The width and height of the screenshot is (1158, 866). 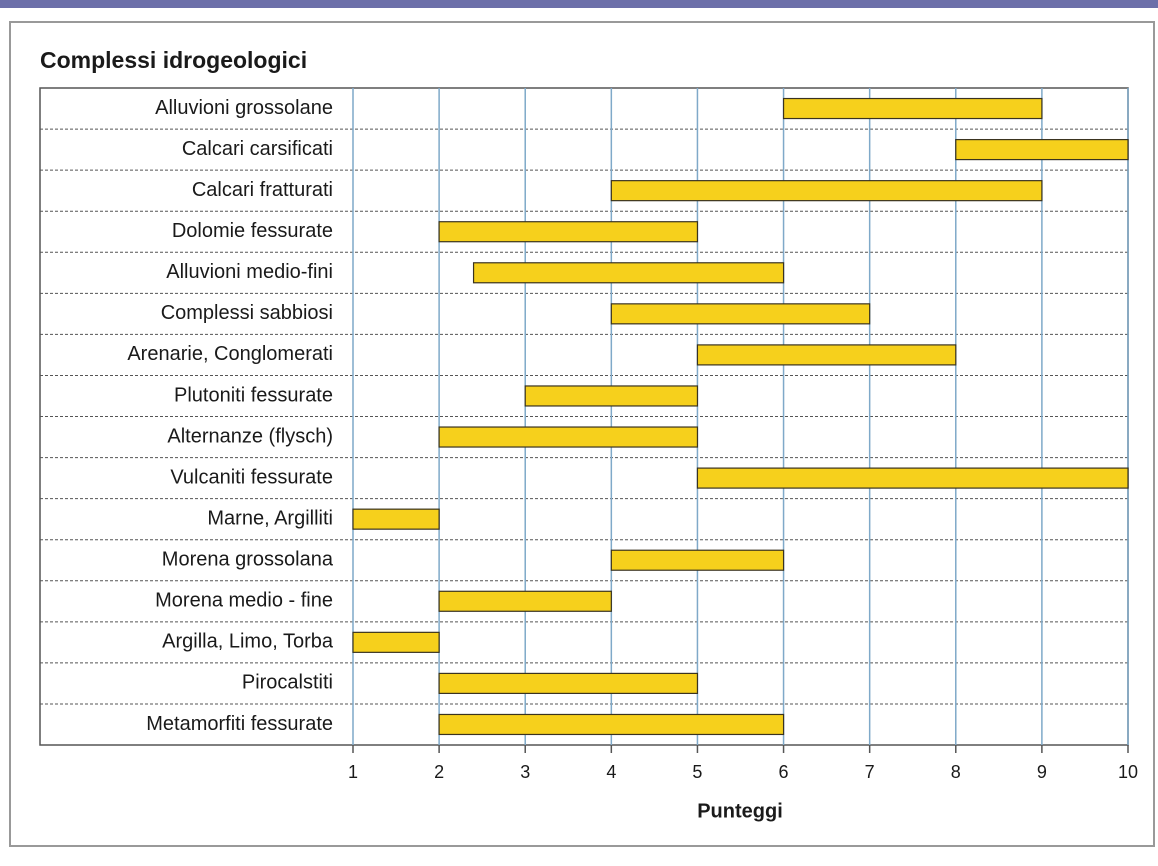 What do you see at coordinates (1042, 772) in the screenshot?
I see `x-tick-label: 9` at bounding box center [1042, 772].